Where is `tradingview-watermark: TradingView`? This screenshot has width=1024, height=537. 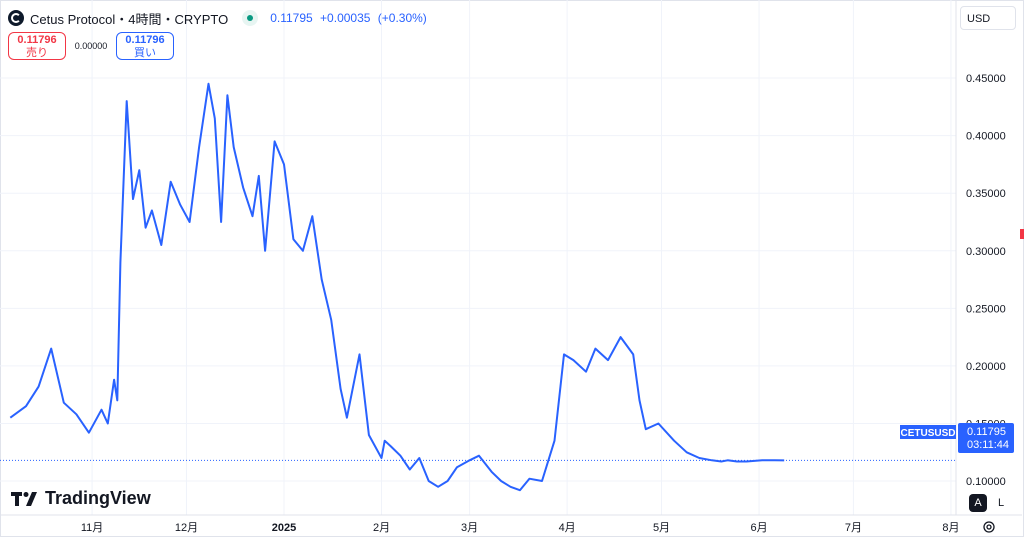 tradingview-watermark: TradingView is located at coordinates (81, 498).